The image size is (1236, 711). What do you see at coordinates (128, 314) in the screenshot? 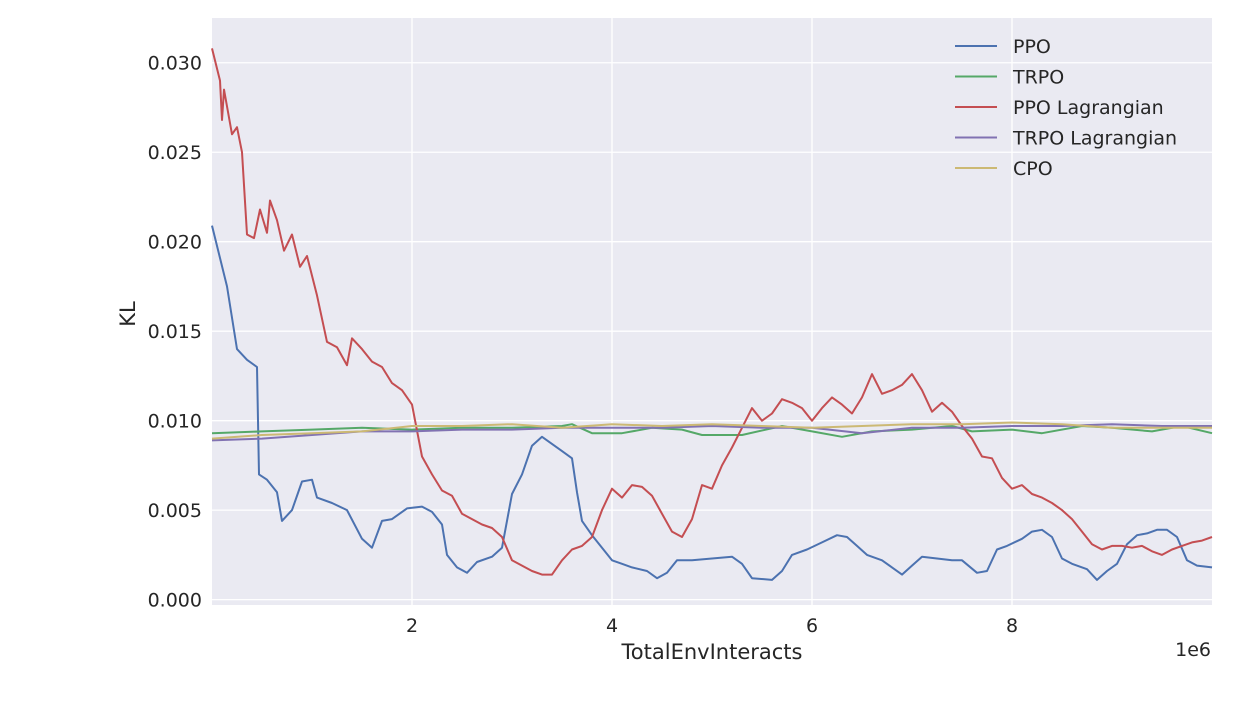
I see `y-axis-label: KL` at bounding box center [128, 314].